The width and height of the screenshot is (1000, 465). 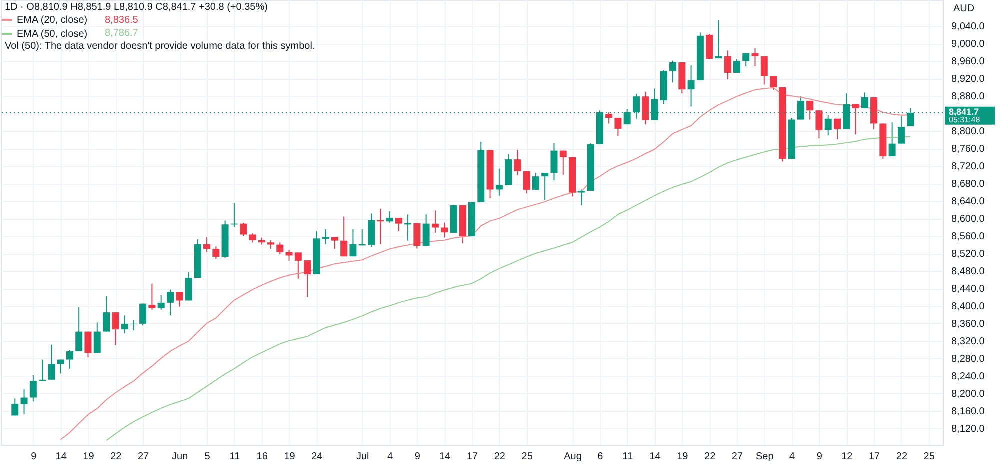 What do you see at coordinates (969, 150) in the screenshot?
I see `y-tick-label: 8,760.0` at bounding box center [969, 150].